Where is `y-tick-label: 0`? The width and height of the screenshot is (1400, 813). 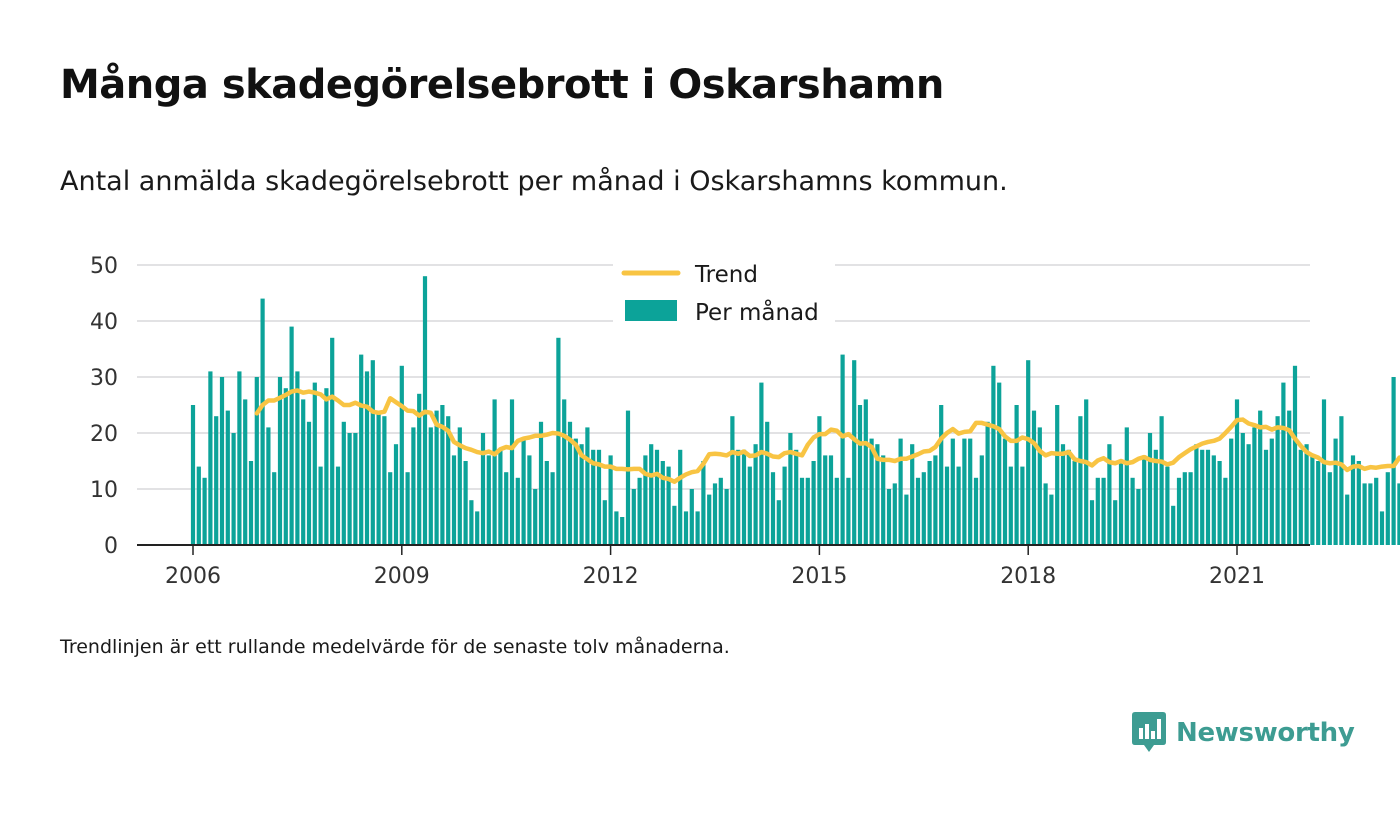 y-tick-label: 0 is located at coordinates (111, 546).